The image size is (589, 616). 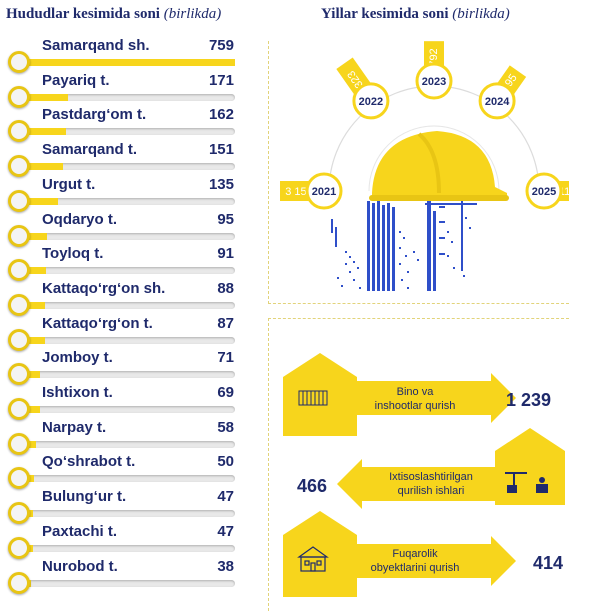 What do you see at coordinates (225, 323) in the screenshot?
I see `region-value: 87` at bounding box center [225, 323].